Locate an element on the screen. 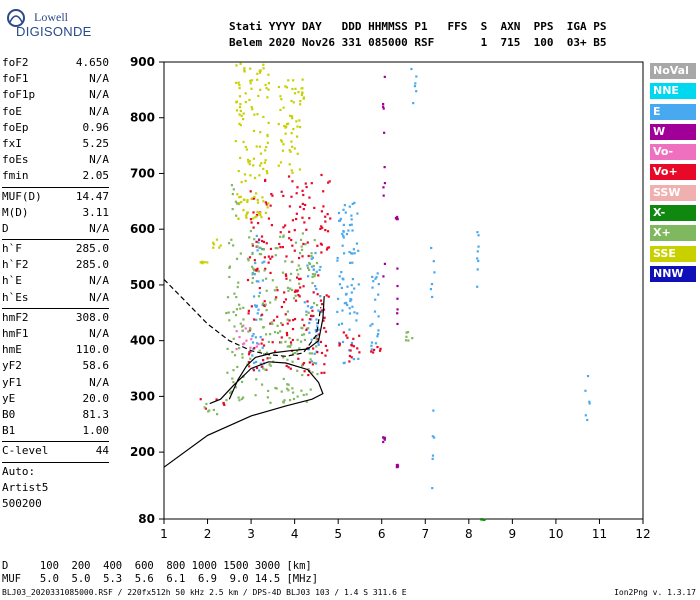  param-value: 3.11 is located at coordinates (96, 212).